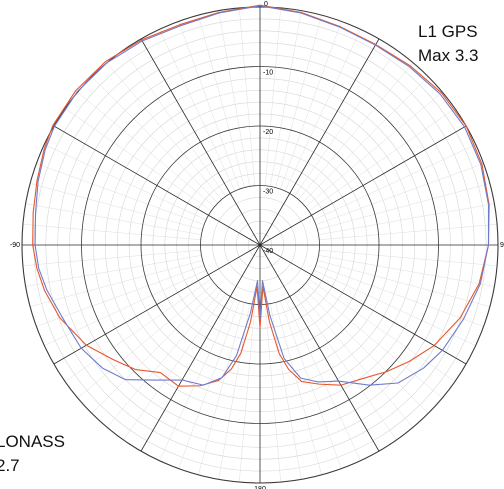  Describe the element at coordinates (502, 245) in the screenshot. I see `angle-tick-label: 90` at that location.